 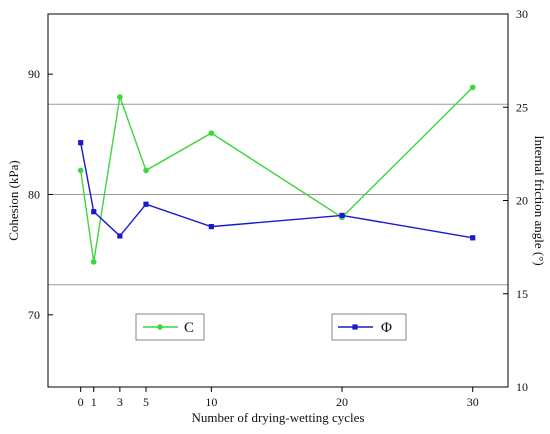 I want to click on right-axis-ticks: 10 15 20 25 30, so click(x=515, y=200).